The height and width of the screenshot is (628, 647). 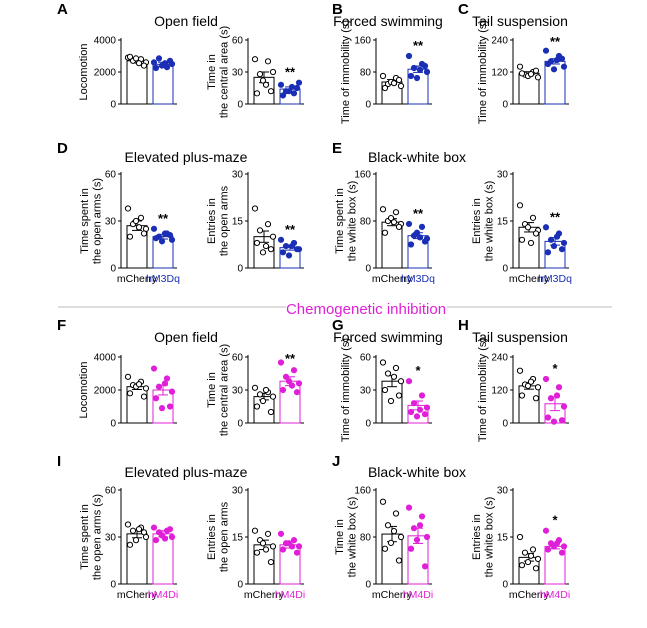 What do you see at coordinates (62, 9) in the screenshot?
I see `panel-letter: A` at bounding box center [62, 9].